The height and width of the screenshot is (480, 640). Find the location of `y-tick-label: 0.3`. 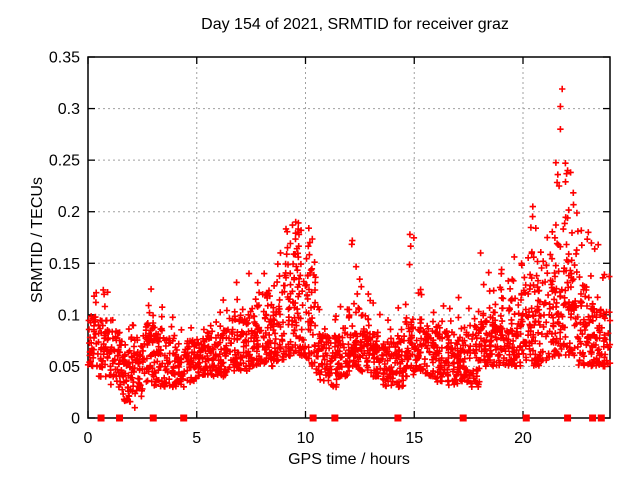

y-tick-label: 0.3 is located at coordinates (69, 109).